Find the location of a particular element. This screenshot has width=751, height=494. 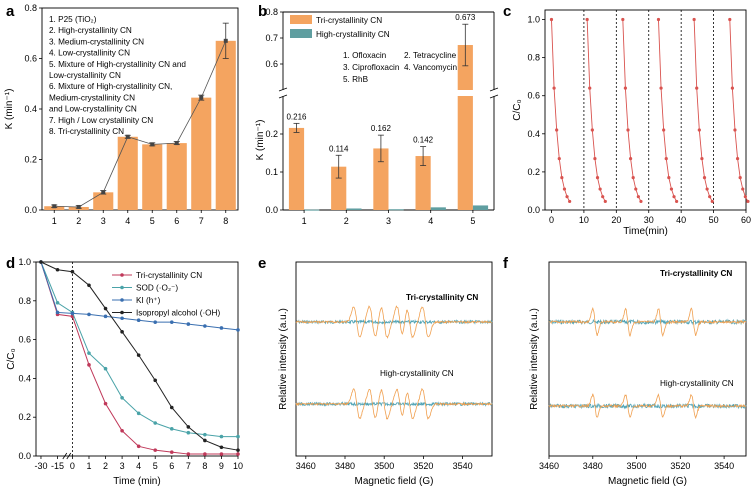

panel-c-ylabel: C/C₀ is located at coordinates (517, 109).